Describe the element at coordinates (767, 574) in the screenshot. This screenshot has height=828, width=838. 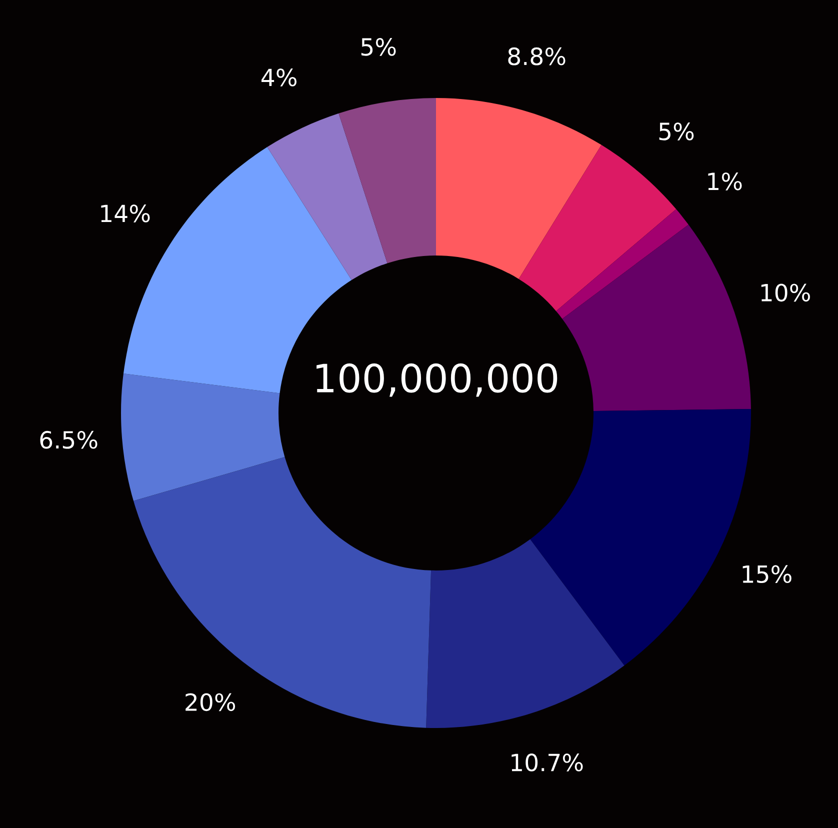
I see `data-label: 15%` at that location.